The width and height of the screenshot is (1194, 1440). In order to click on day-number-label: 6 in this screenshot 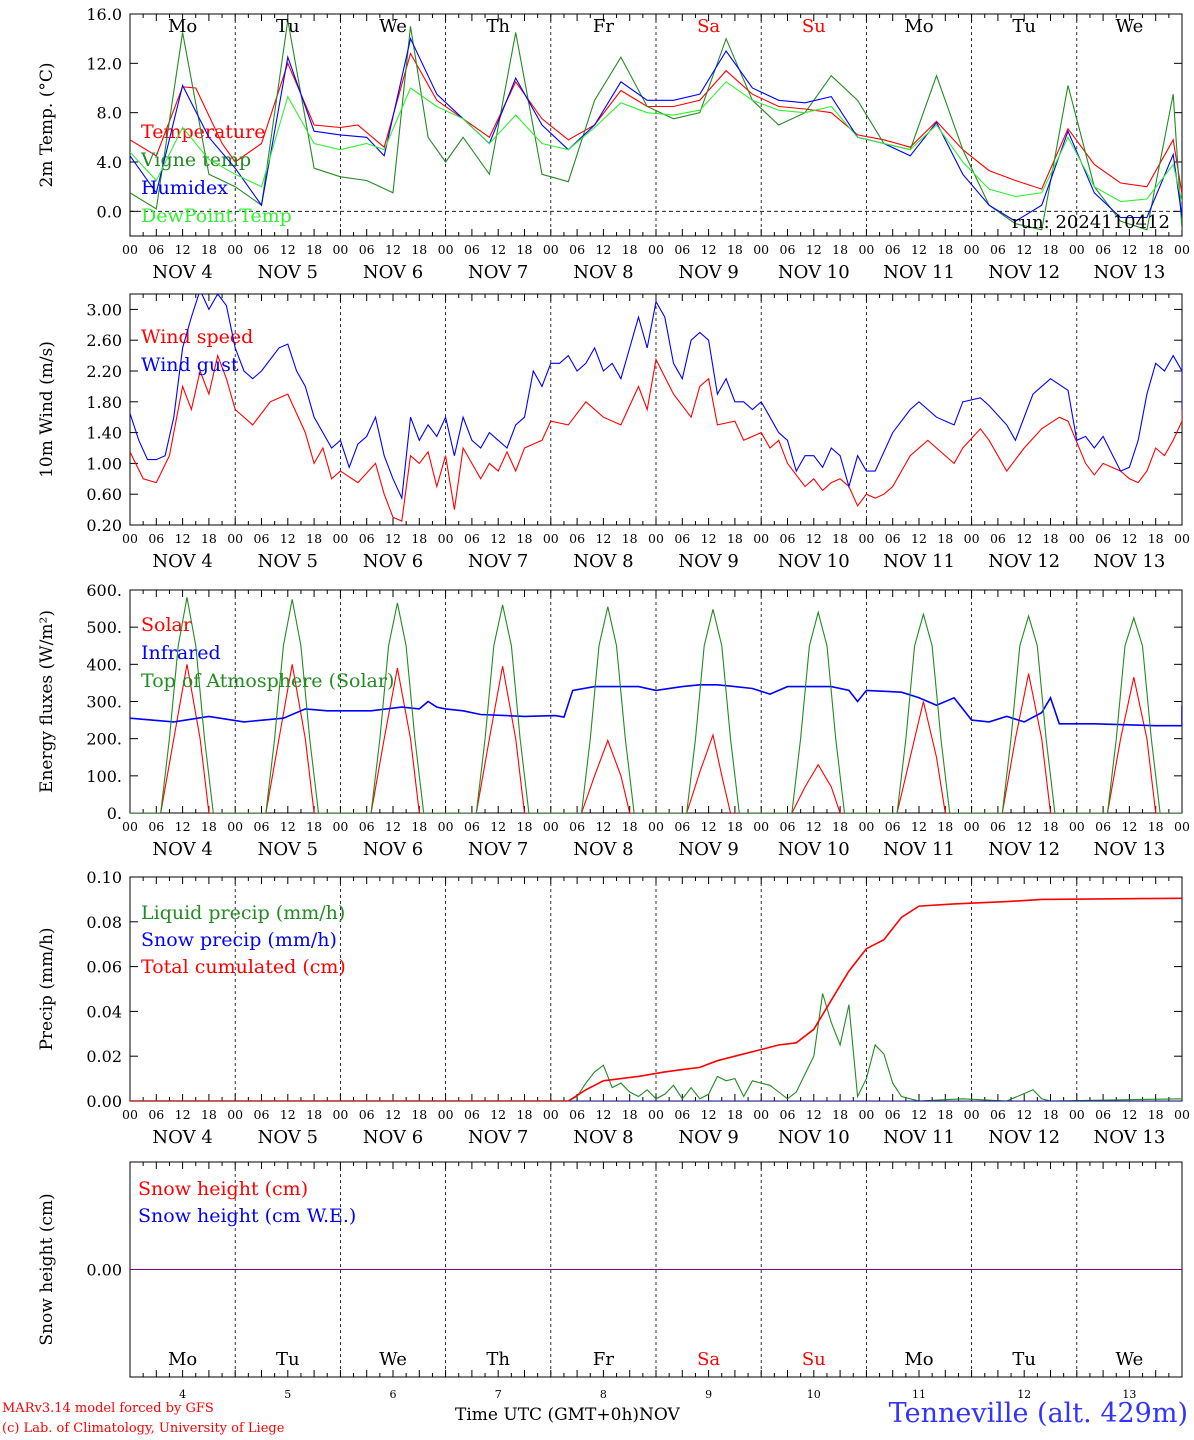, I will do `click(393, 1394)`.